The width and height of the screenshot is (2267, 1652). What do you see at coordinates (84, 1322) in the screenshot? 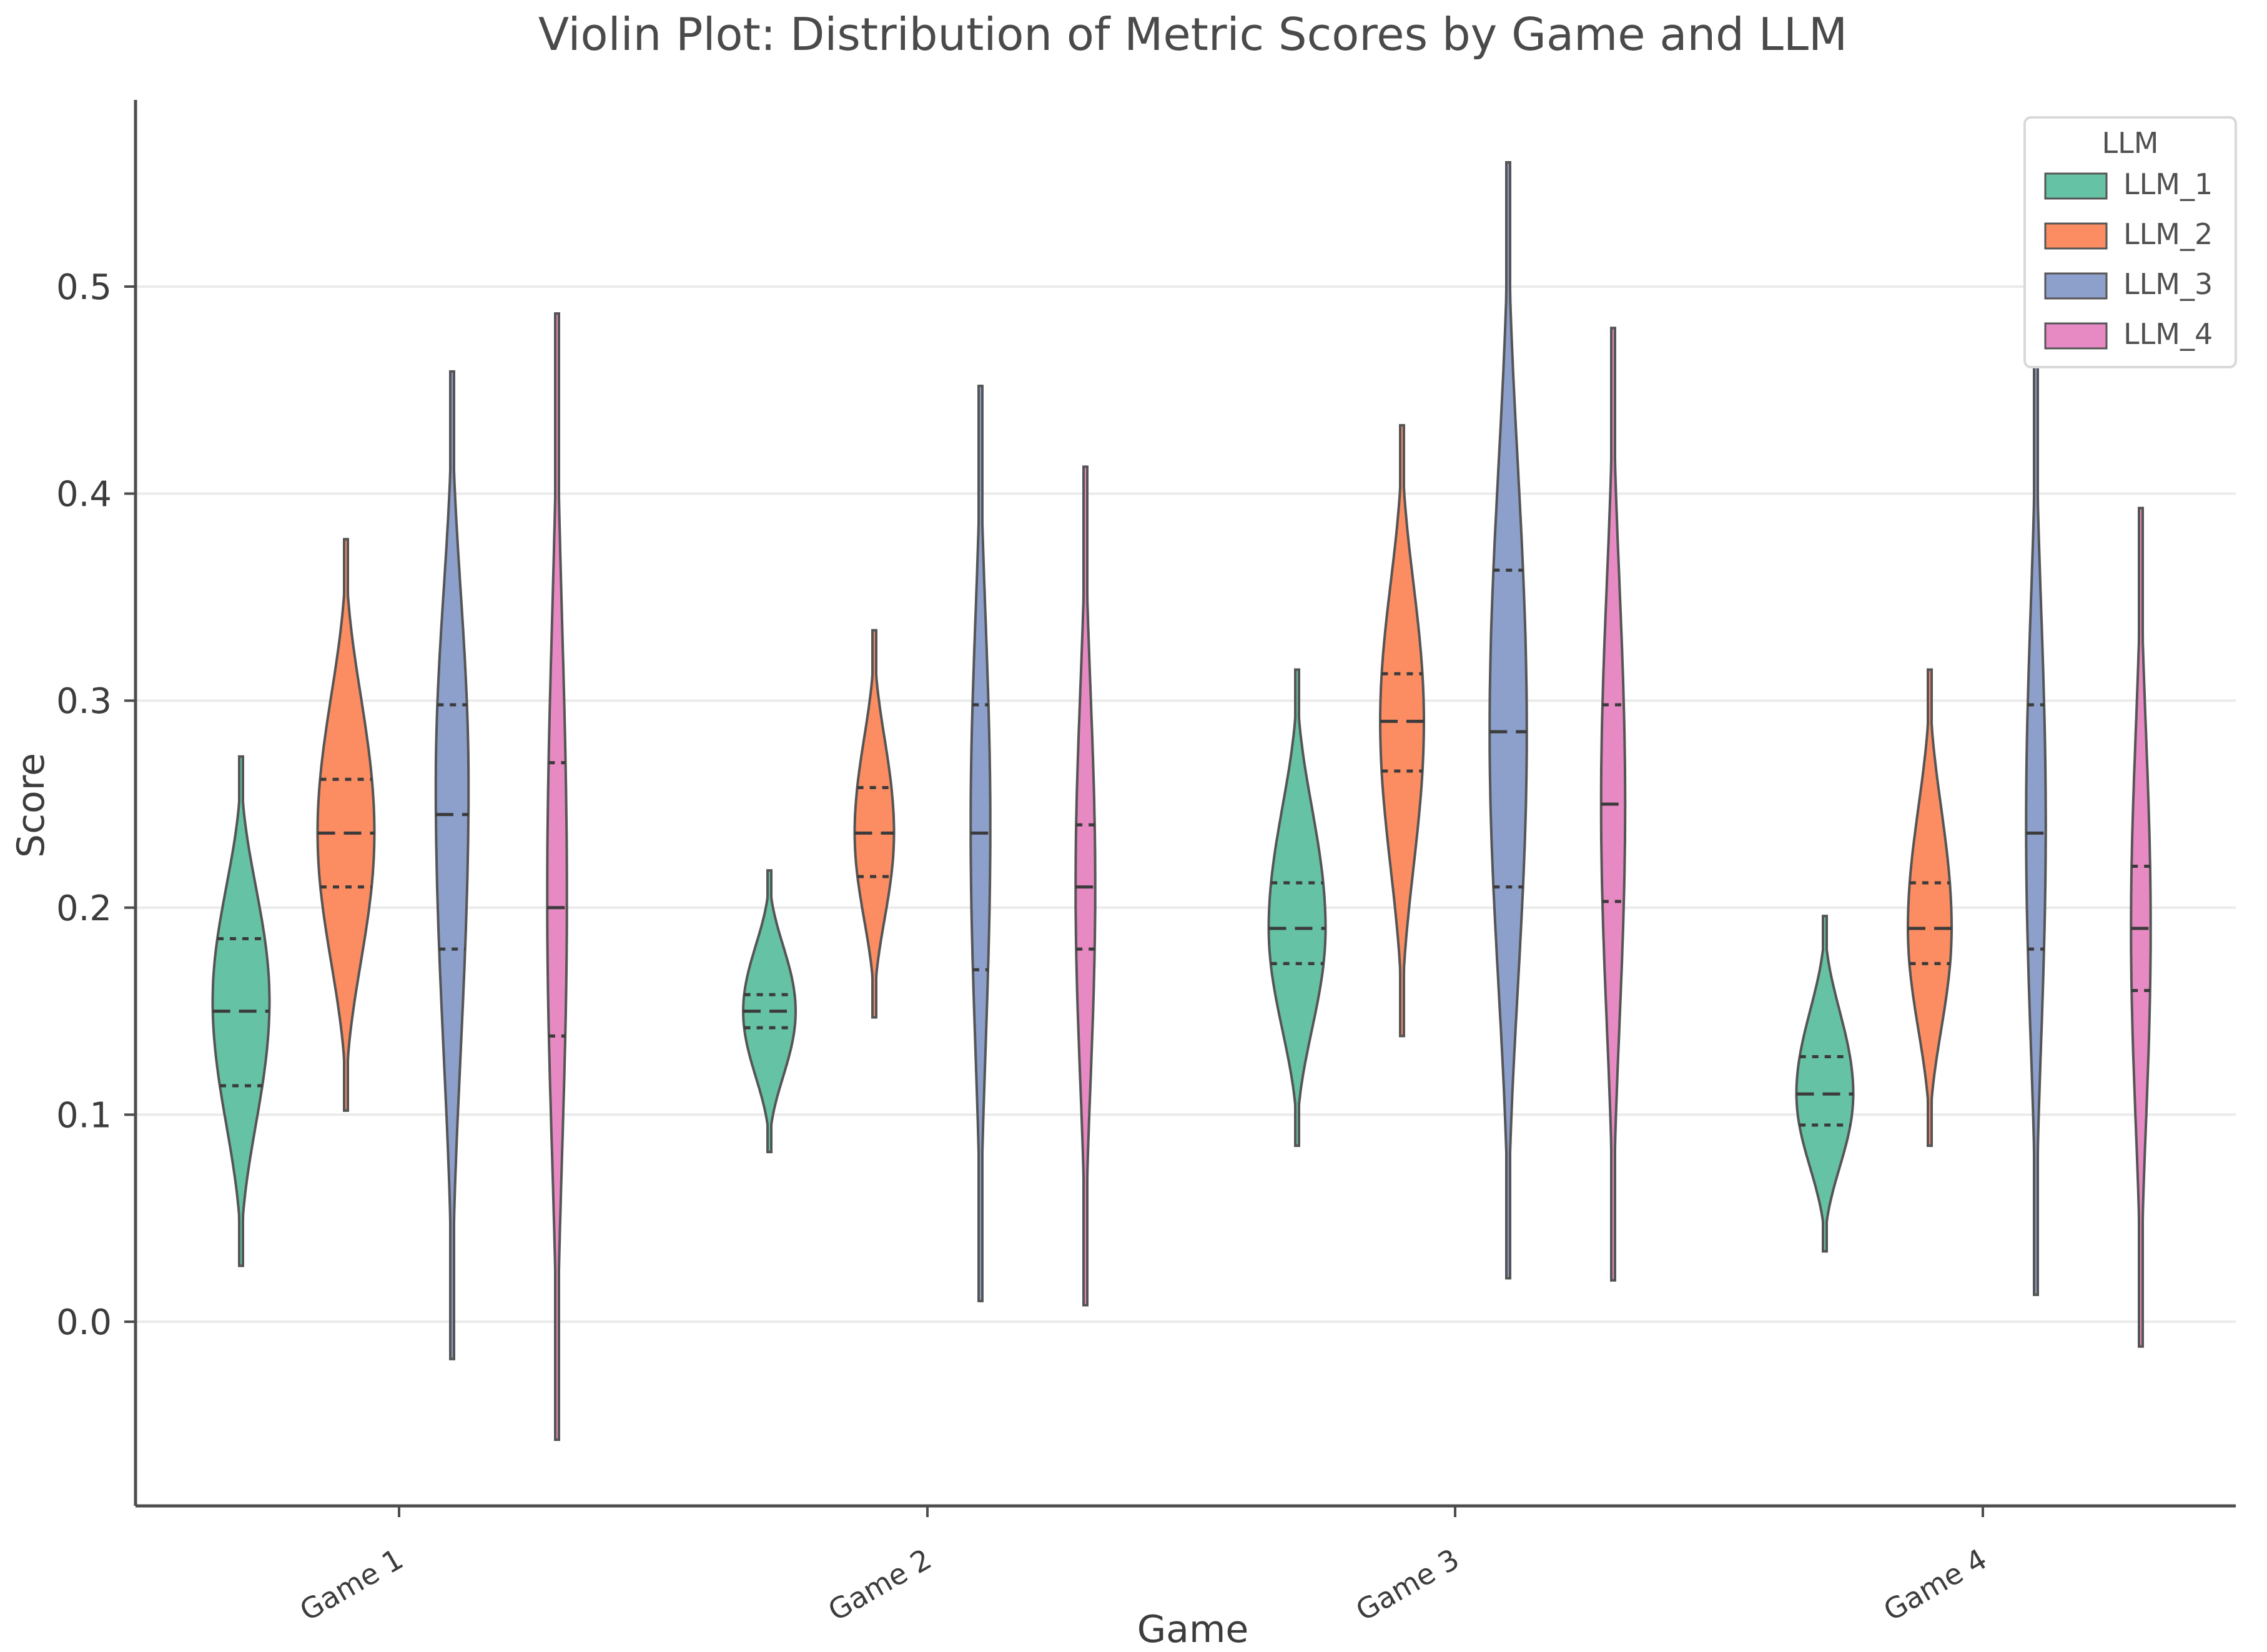
I see `y-tick-label: 0.0` at bounding box center [84, 1322].